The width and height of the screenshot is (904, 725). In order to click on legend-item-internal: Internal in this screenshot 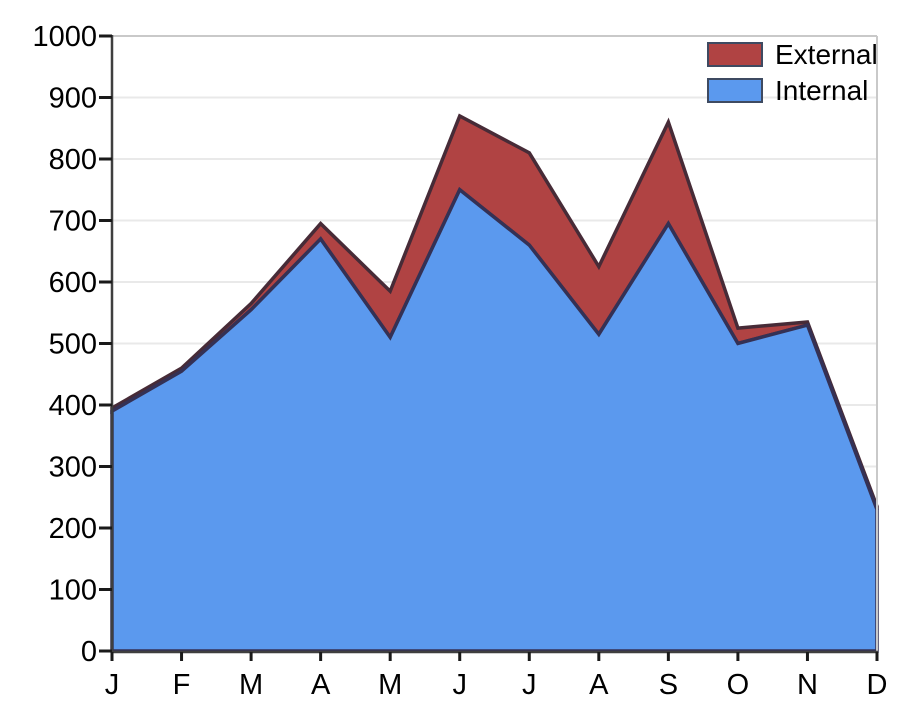, I will do `click(792, 90)`.